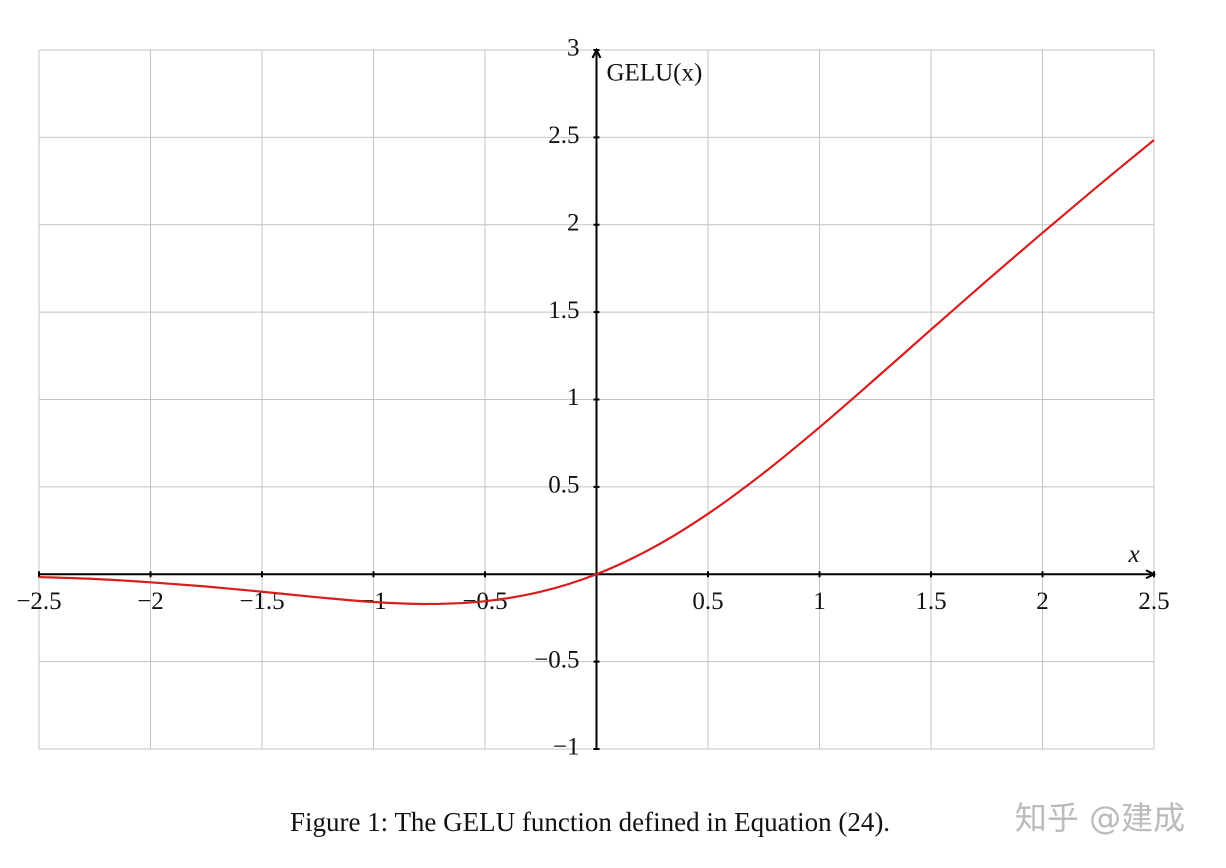 The width and height of the screenshot is (1226, 868). What do you see at coordinates (566, 747) in the screenshot?
I see `y-tick-label: −1` at bounding box center [566, 747].